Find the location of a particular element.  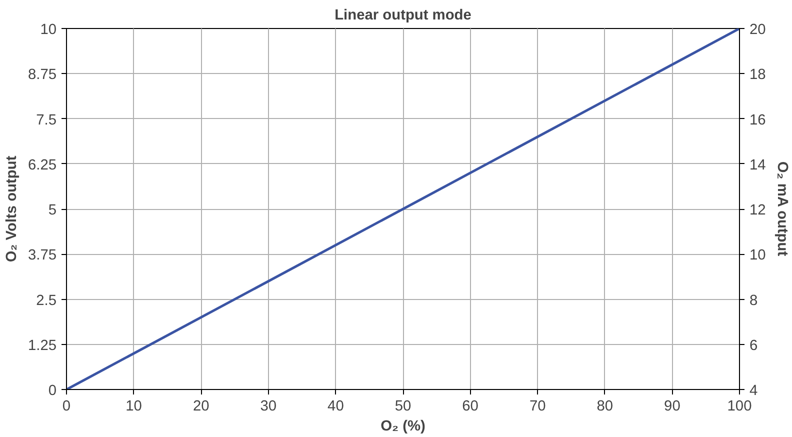

chart-title: Linear output mode is located at coordinates (403, 16).